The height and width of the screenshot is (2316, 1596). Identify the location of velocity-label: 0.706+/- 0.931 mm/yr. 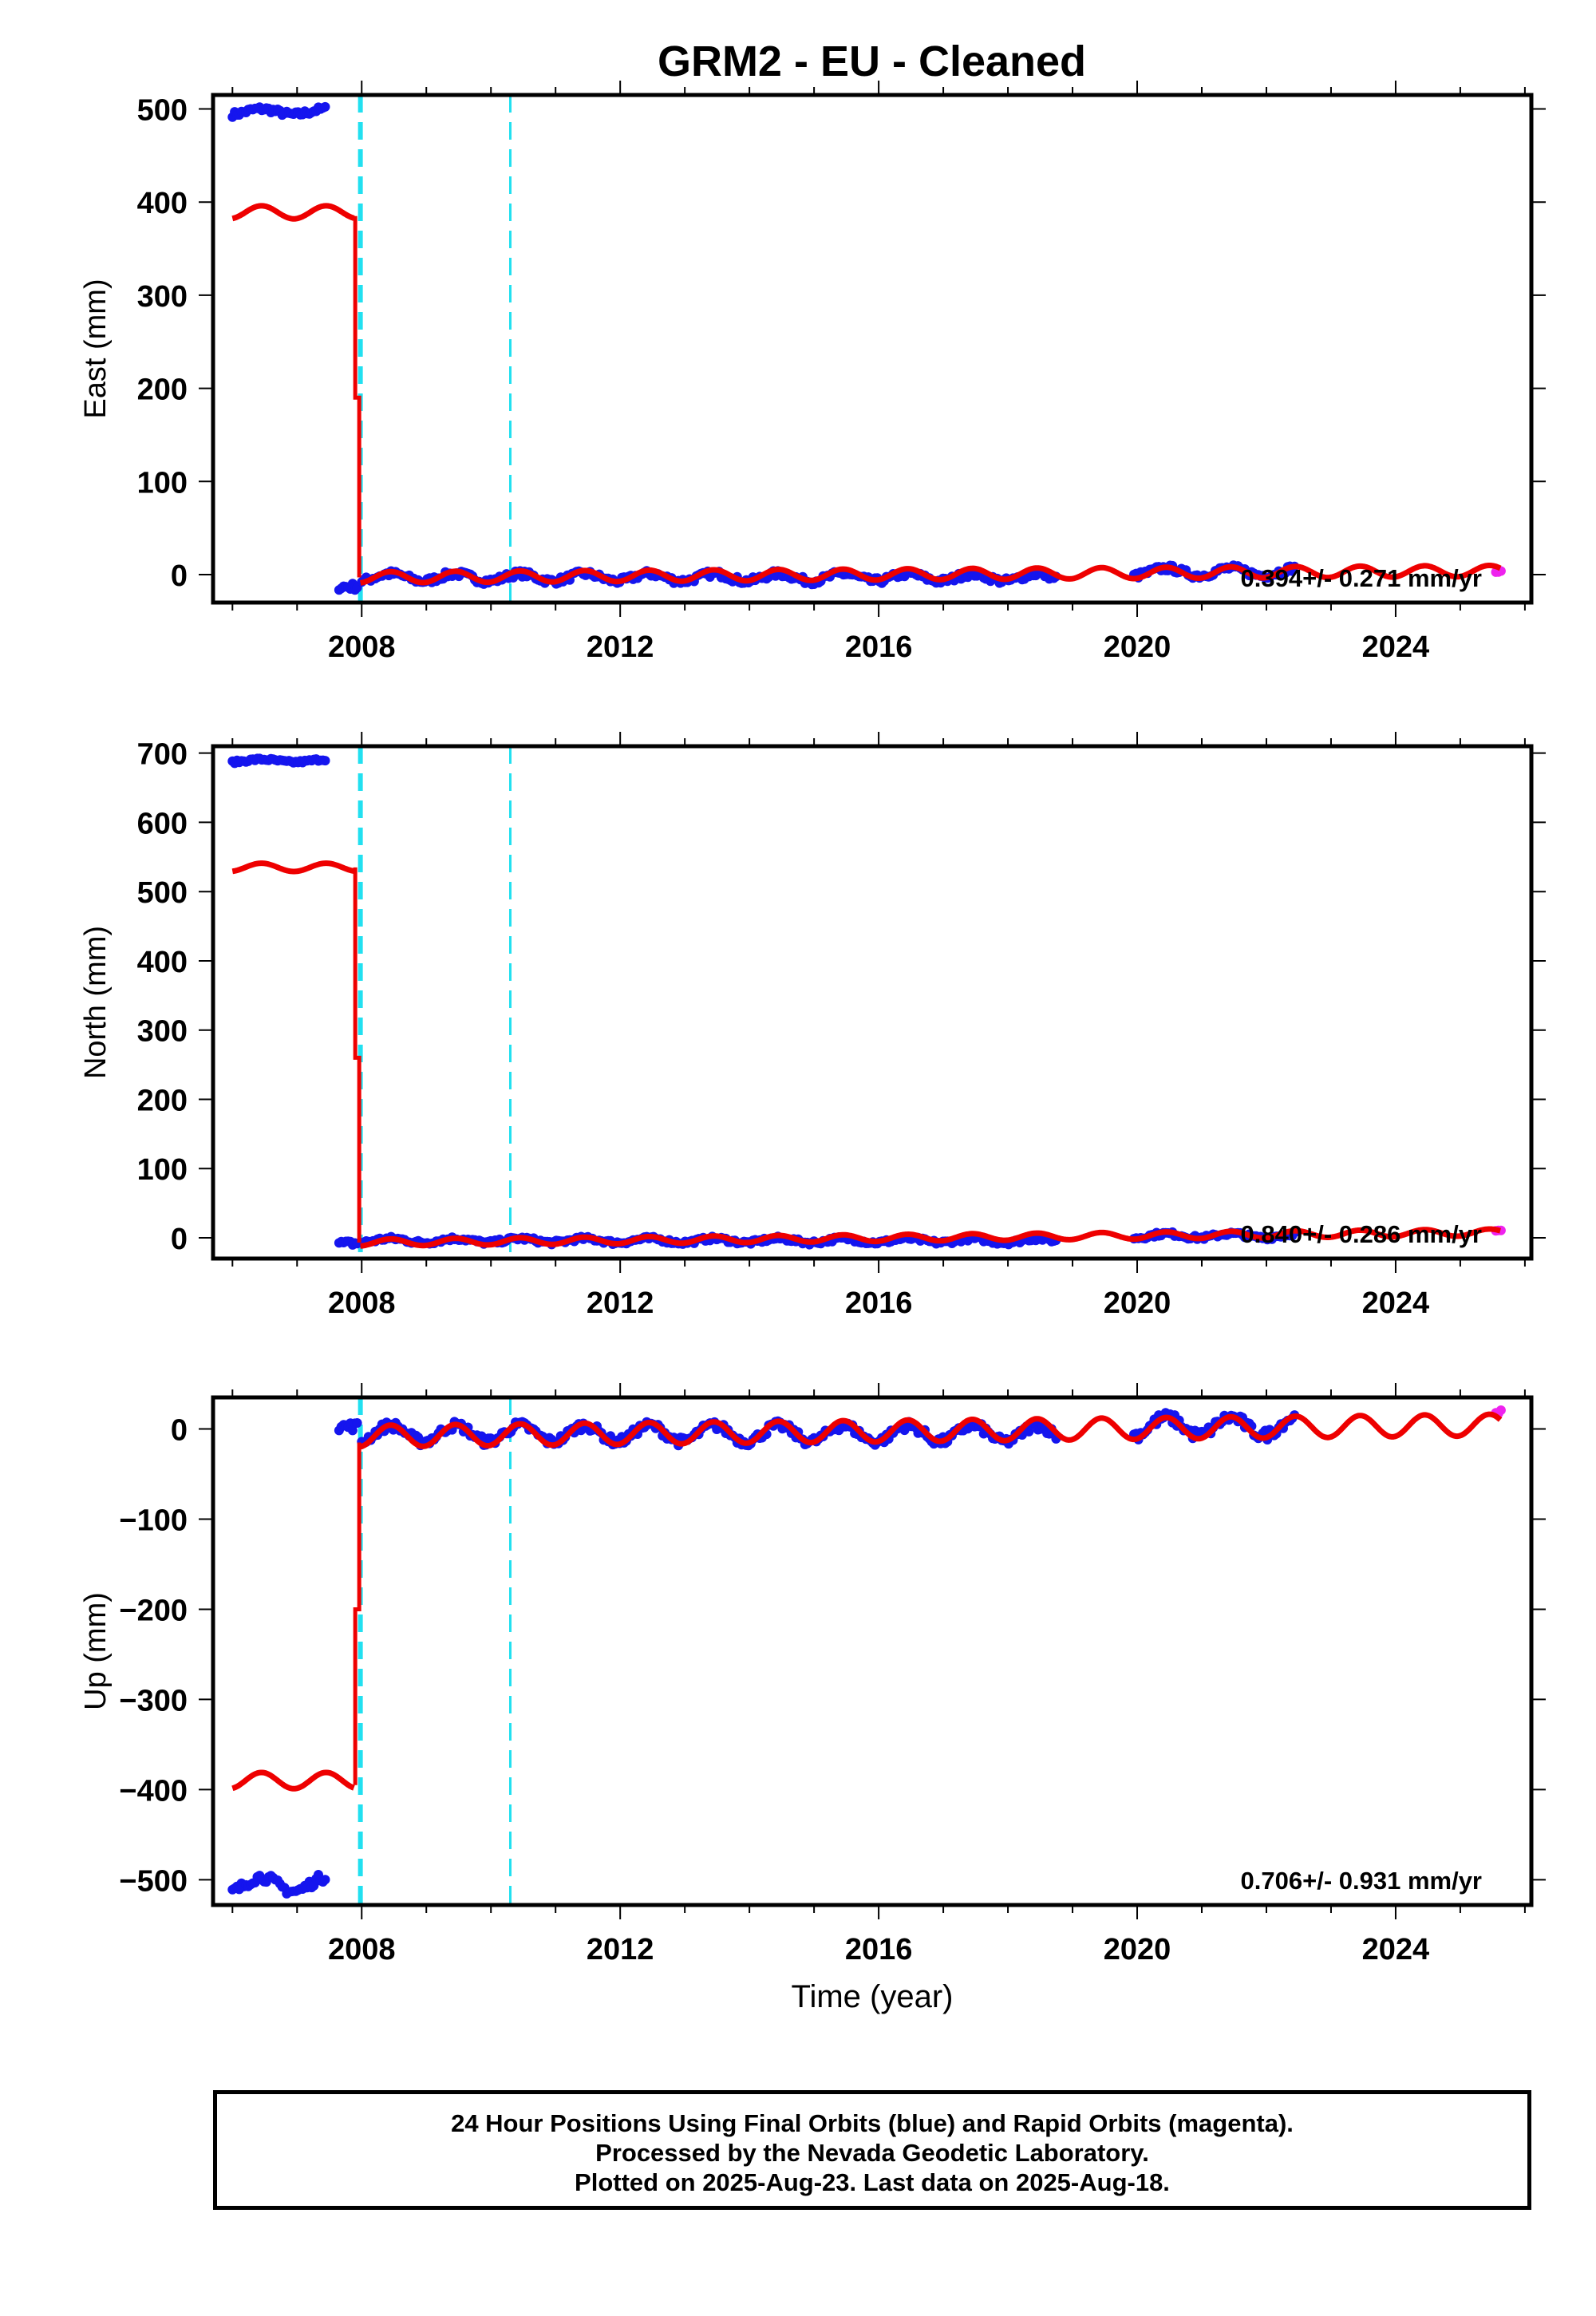
(1361, 1881).